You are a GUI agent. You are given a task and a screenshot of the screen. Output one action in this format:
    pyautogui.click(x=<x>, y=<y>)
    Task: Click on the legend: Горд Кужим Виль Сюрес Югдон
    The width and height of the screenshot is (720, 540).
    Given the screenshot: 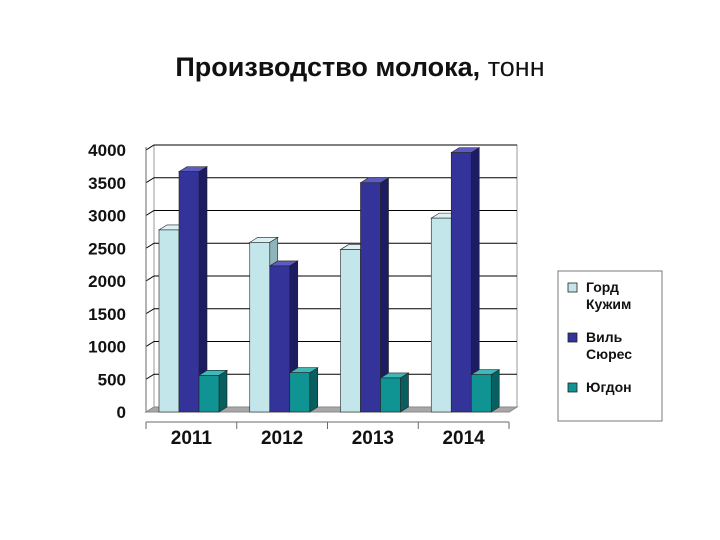 What is the action you would take?
    pyautogui.click(x=610, y=346)
    